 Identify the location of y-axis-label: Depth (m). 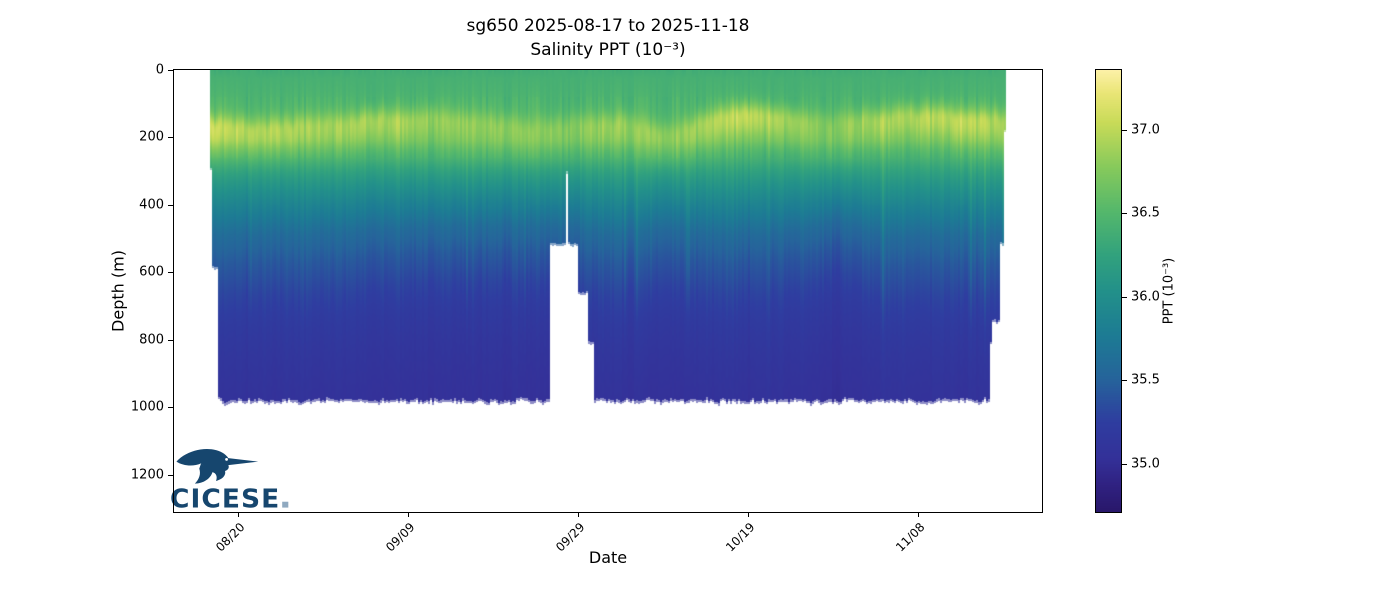
(118, 291).